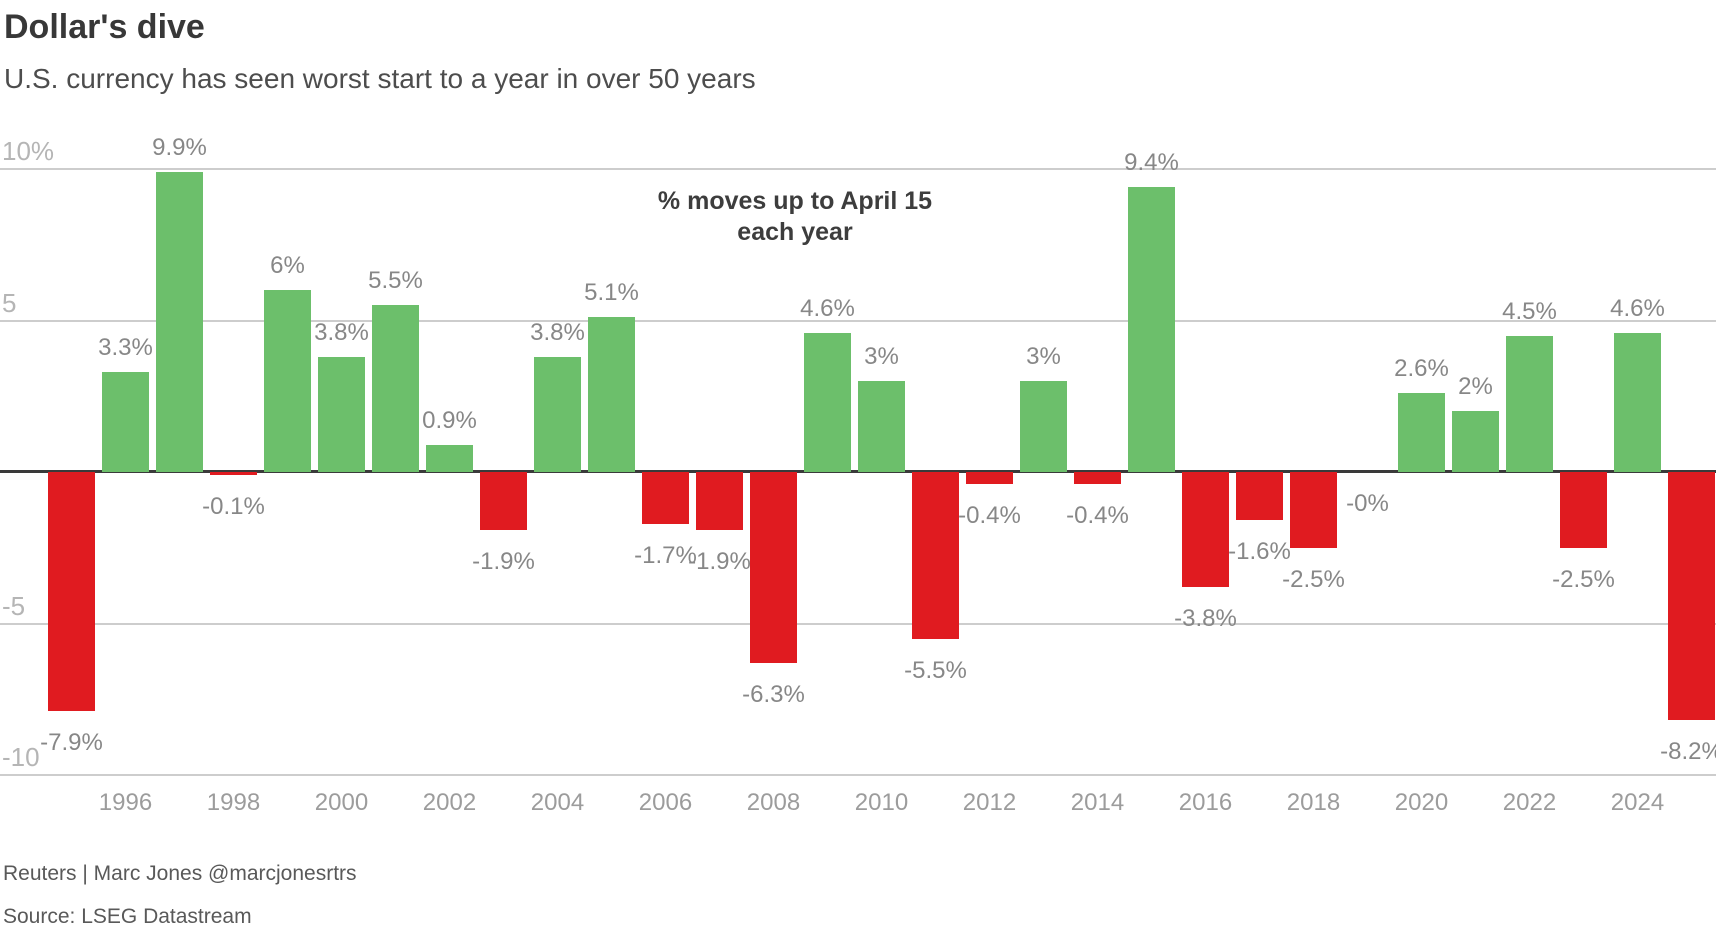 The width and height of the screenshot is (1716, 934). I want to click on bar-2011, so click(935, 555).